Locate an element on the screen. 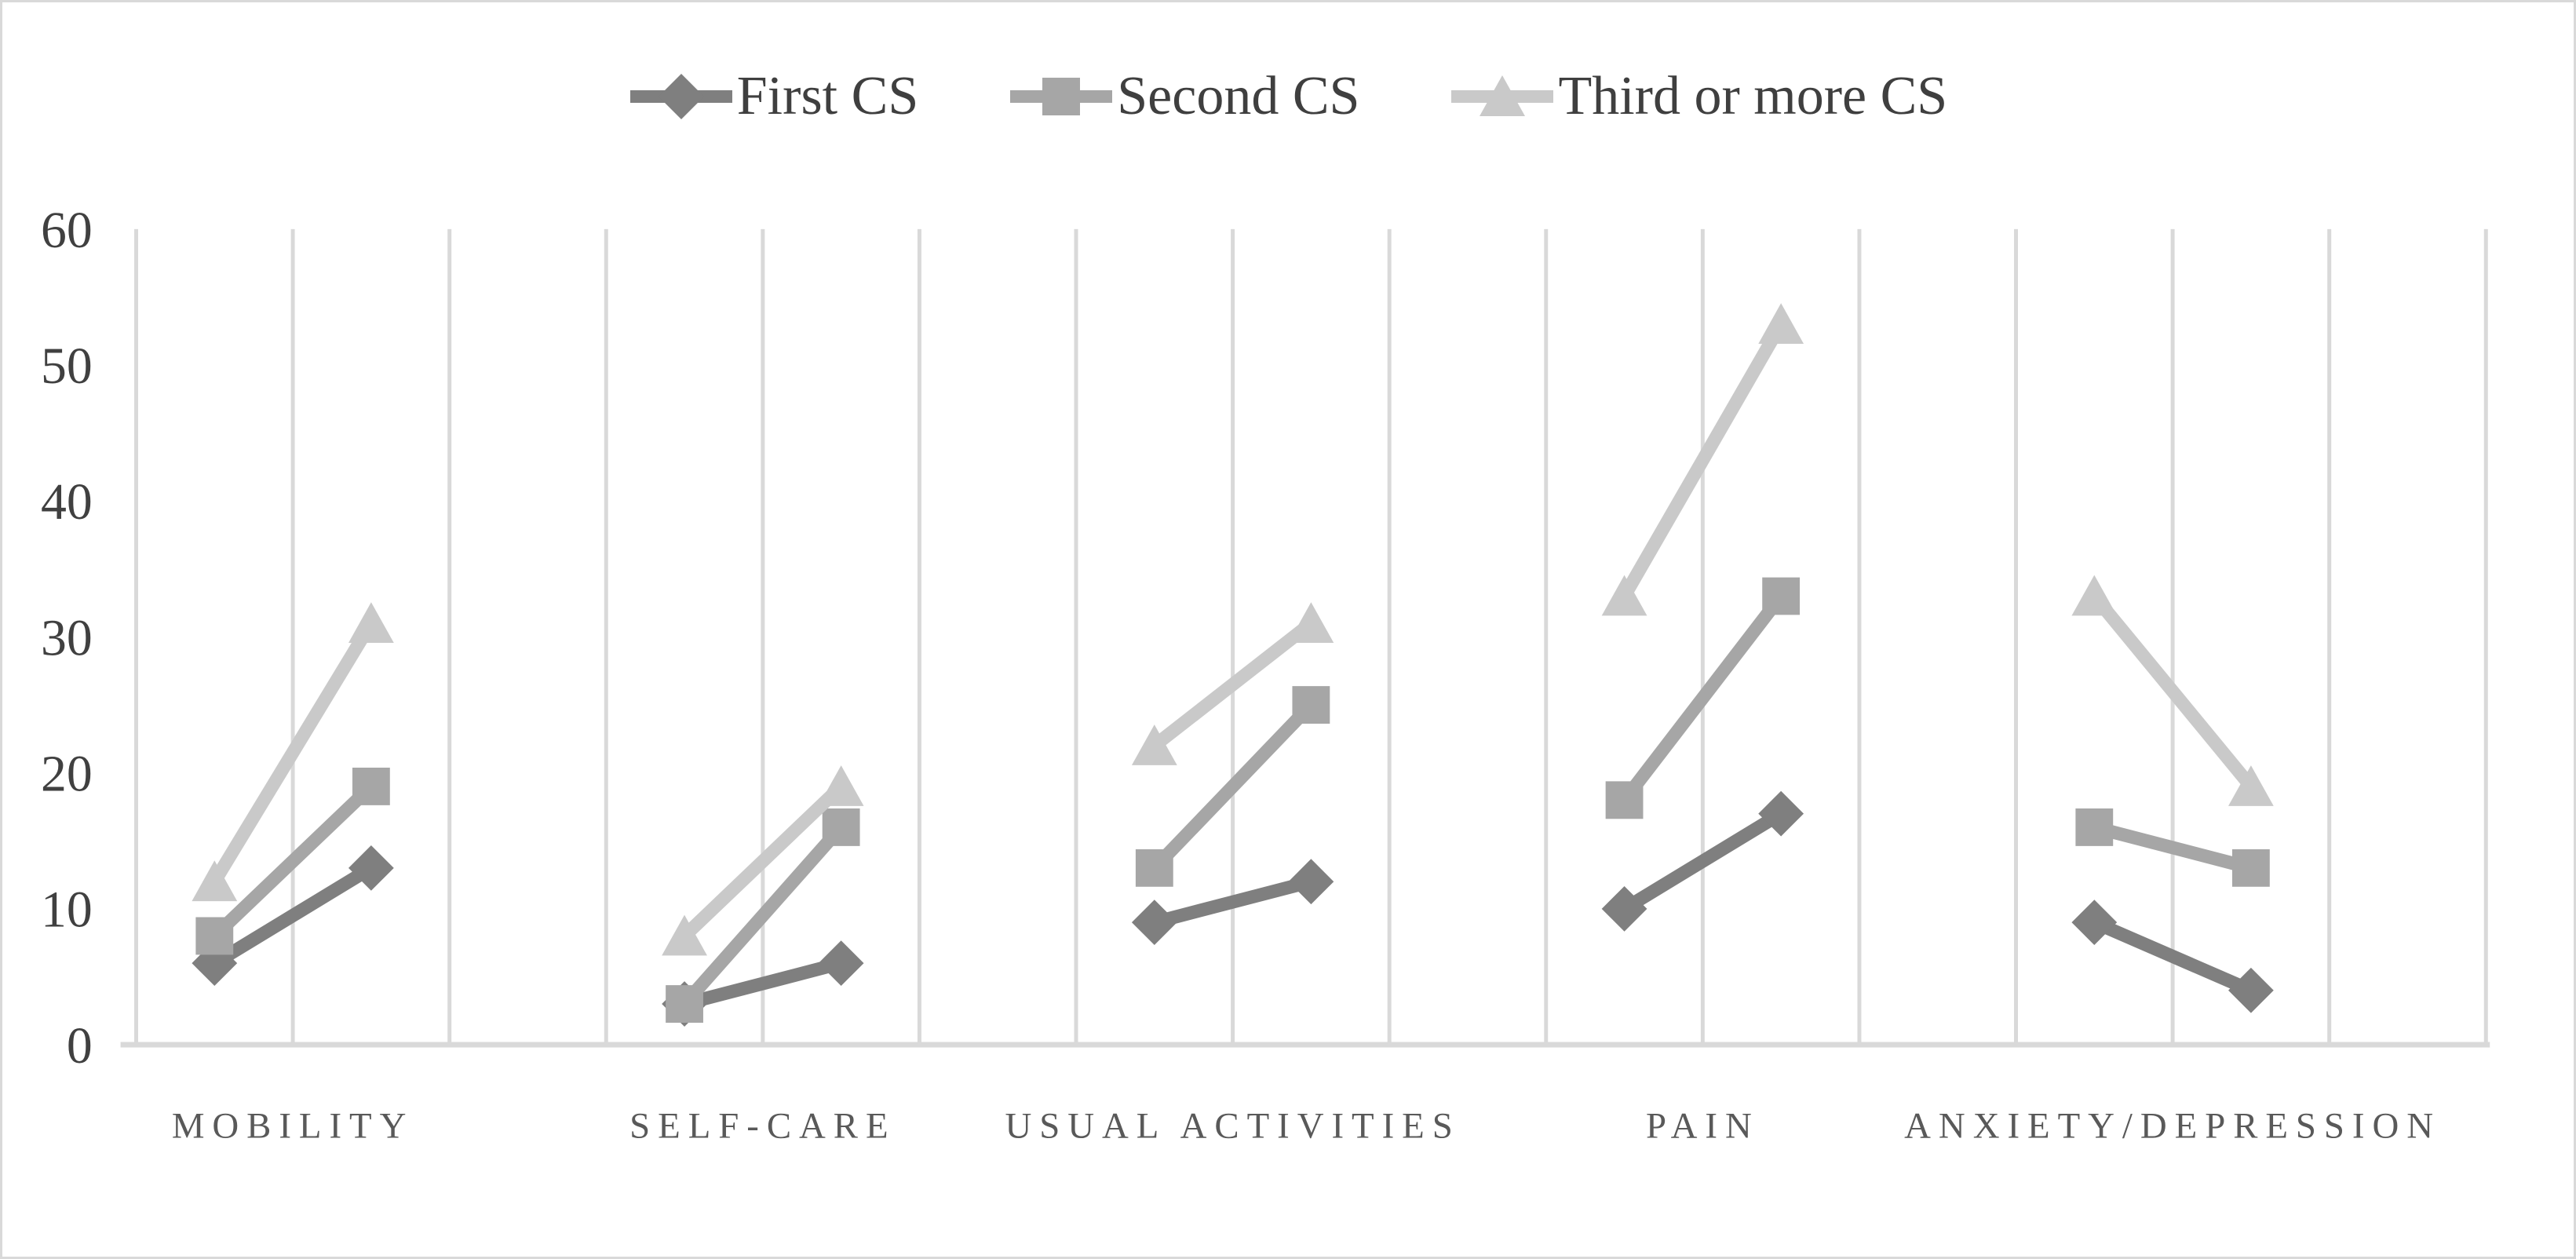 The width and height of the screenshot is (2576, 1259). category-label: MOBILITY is located at coordinates (293, 1127).